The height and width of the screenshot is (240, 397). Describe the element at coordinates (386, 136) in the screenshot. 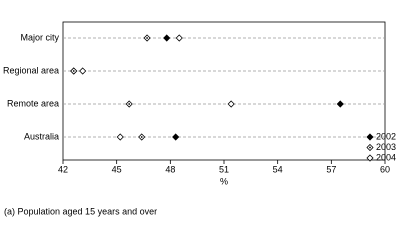

I see `legend-label: 2002` at that location.